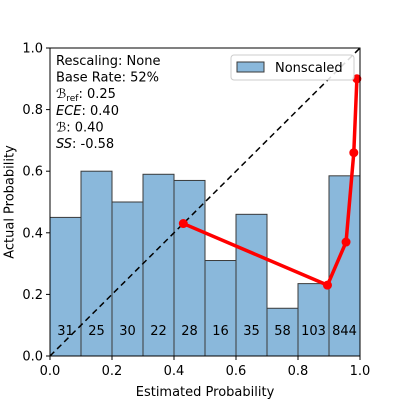 The image size is (400, 400). I want to click on y-tick-label: 1.0, so click(32, 49).